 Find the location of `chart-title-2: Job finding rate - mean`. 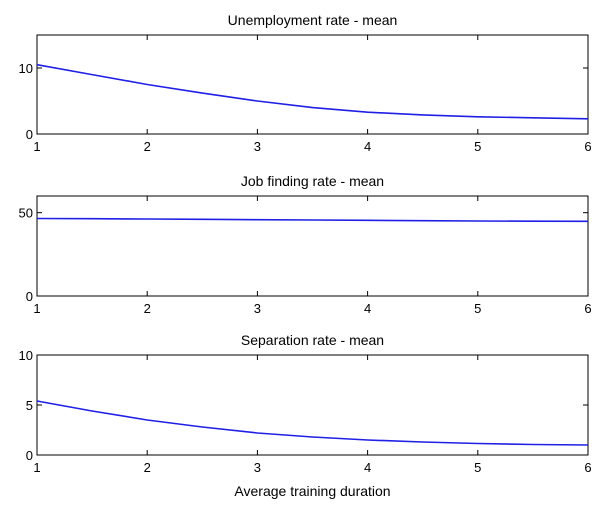

chart-title-2: Job finding rate - mean is located at coordinates (312, 181).